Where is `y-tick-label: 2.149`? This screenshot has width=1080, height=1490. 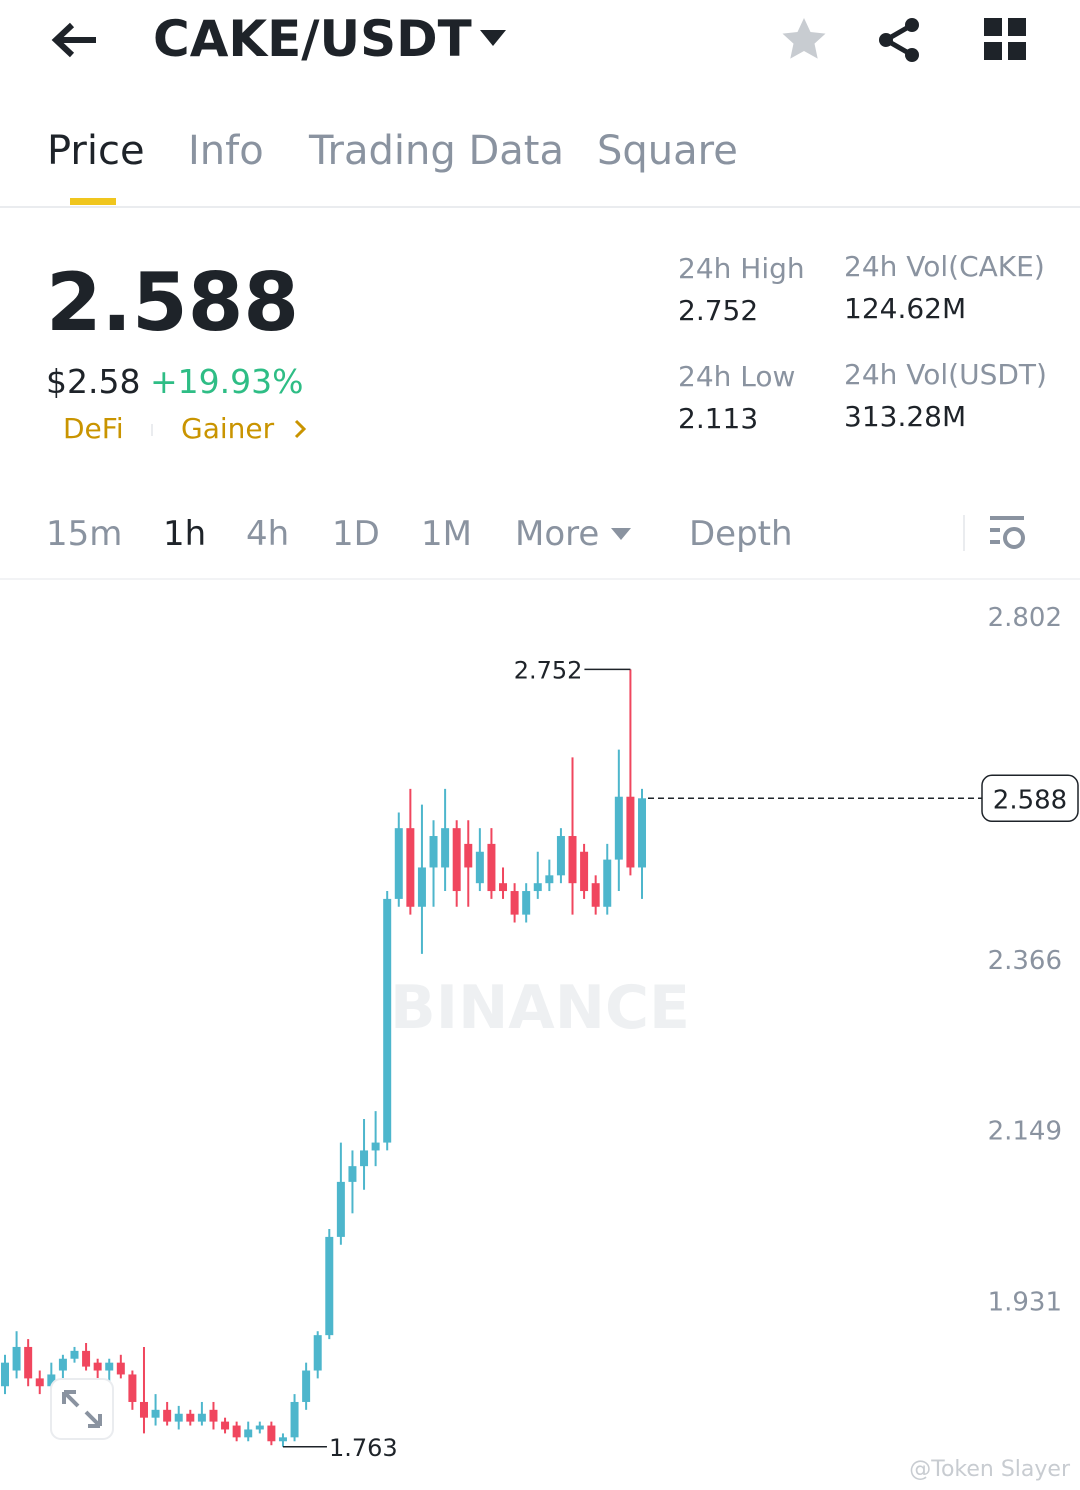
y-tick-label: 2.149 is located at coordinates (1025, 1131).